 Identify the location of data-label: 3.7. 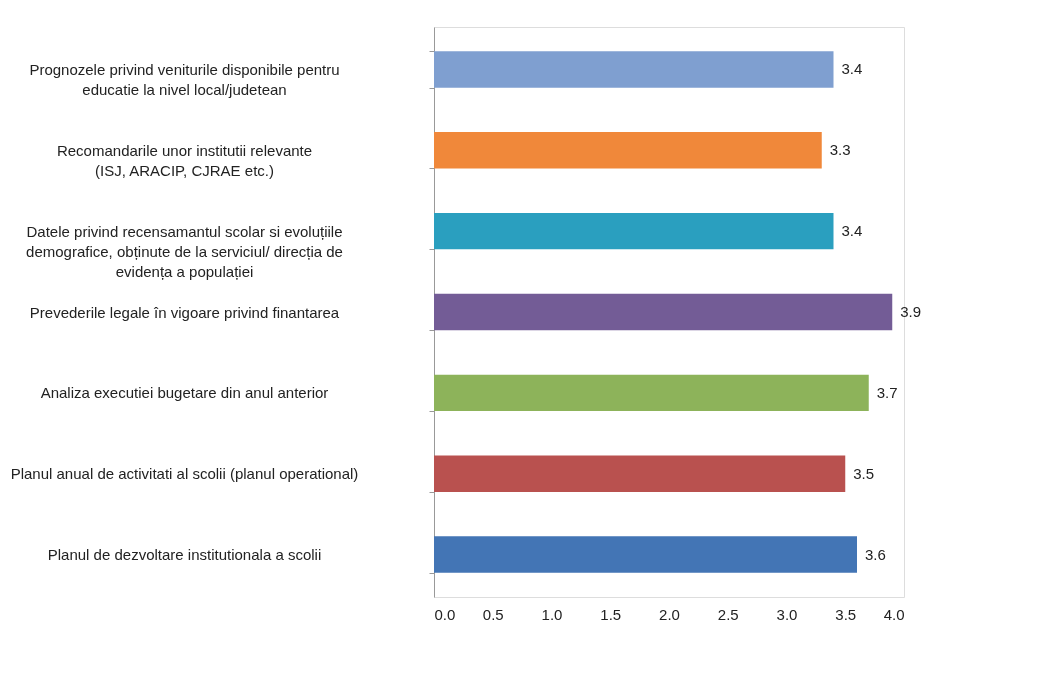
(887, 392).